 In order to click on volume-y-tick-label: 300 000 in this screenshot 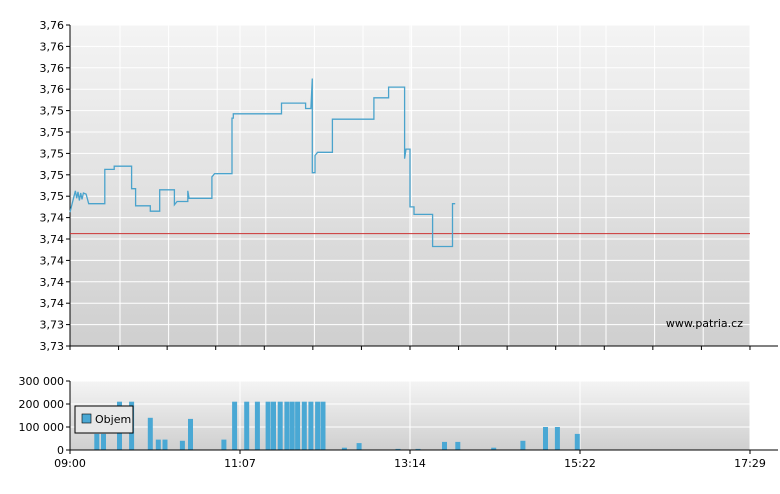, I will do `click(42, 381)`.